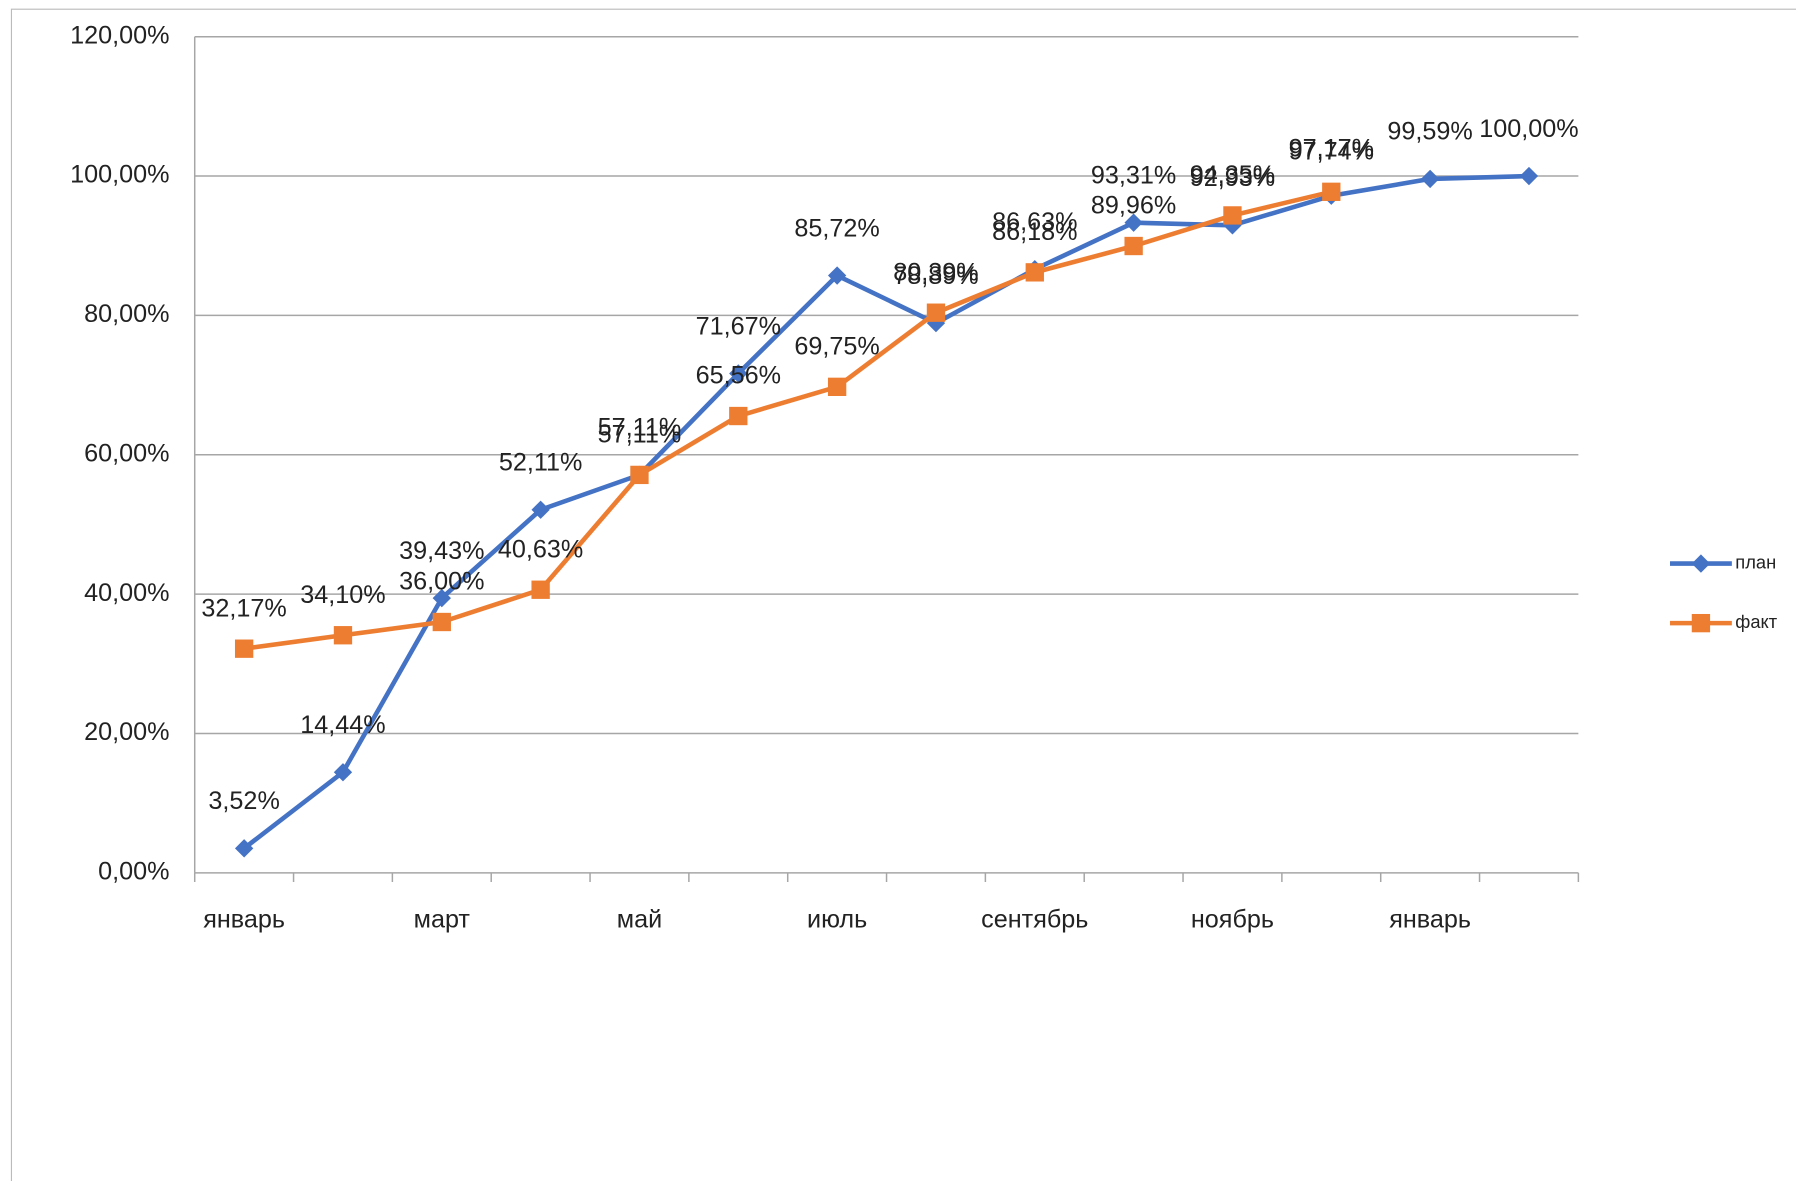 The width and height of the screenshot is (1796, 1181). Describe the element at coordinates (836, 347) in the screenshot. I see `data-label: 69,75%` at that location.